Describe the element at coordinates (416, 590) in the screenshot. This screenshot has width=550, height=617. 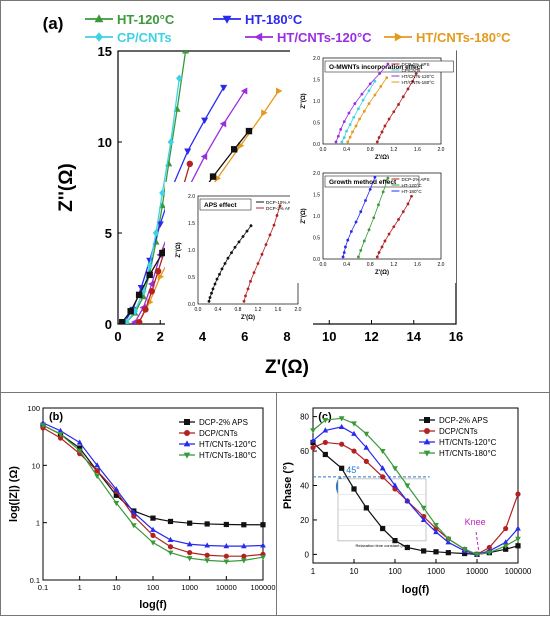
I see `x-axis-title: log(f)` at that location.